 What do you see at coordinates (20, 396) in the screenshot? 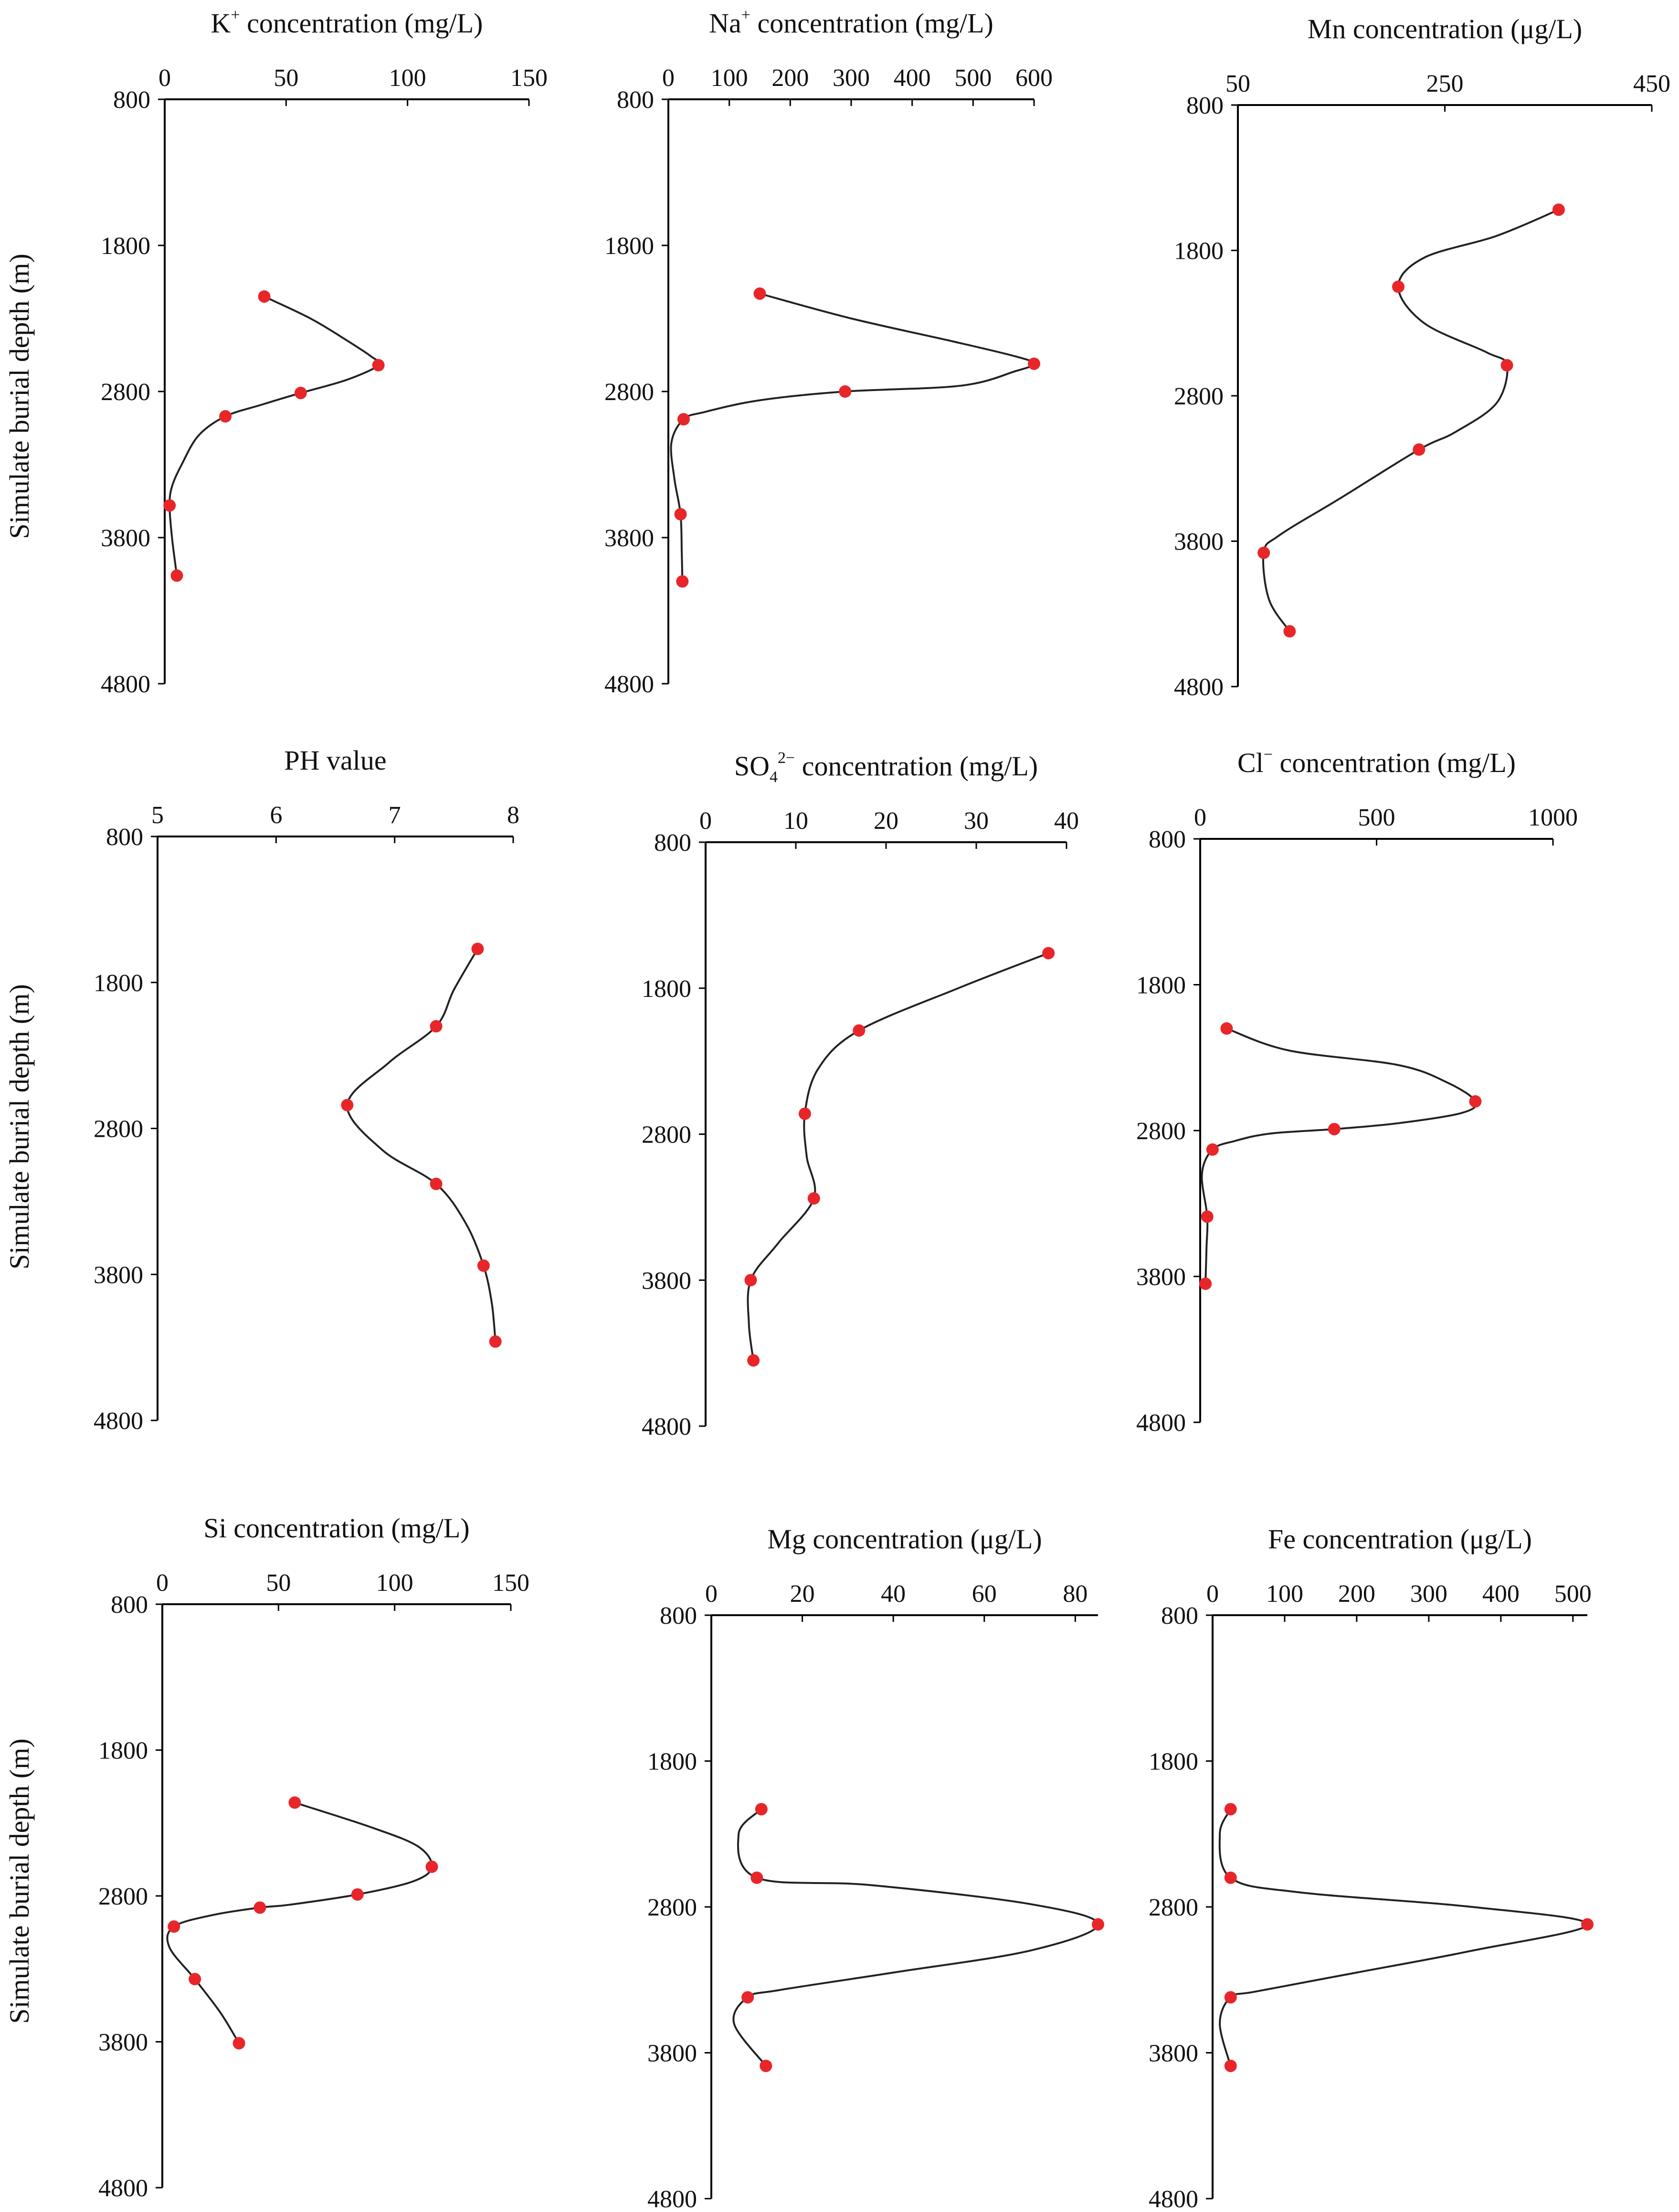
I see `y-axis-label-row-1: Simulate burial depth (m)` at bounding box center [20, 396].